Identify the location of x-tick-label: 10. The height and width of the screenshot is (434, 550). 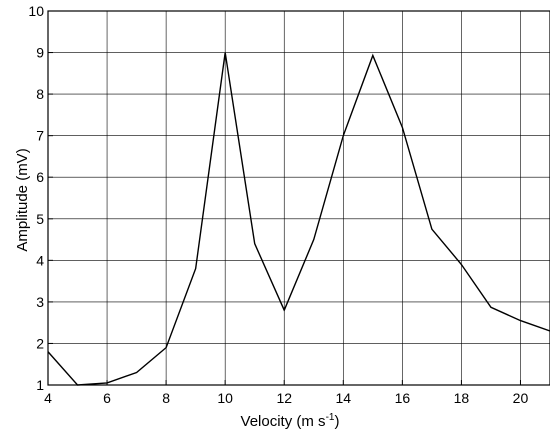
(225, 398).